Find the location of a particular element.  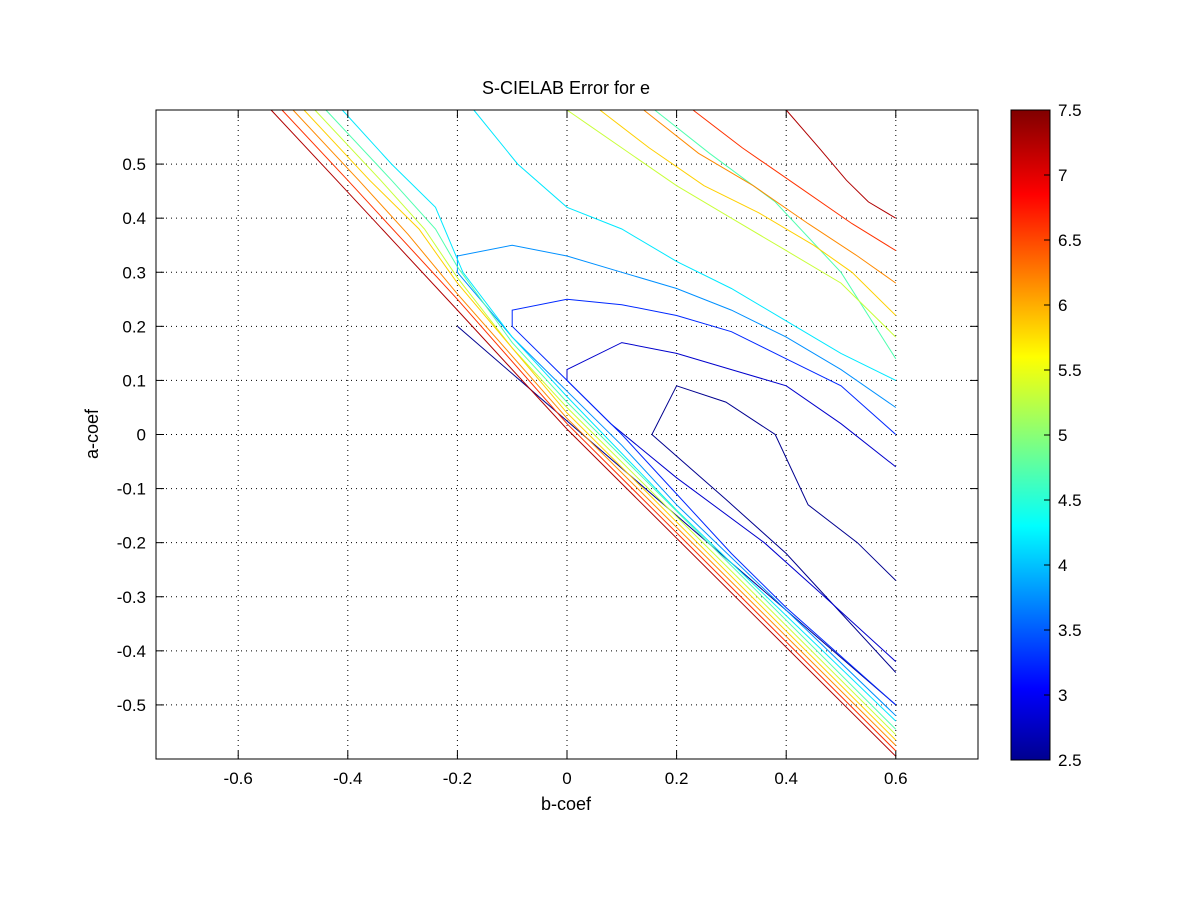

y-tick-label: -0.1 is located at coordinates (131, 489).